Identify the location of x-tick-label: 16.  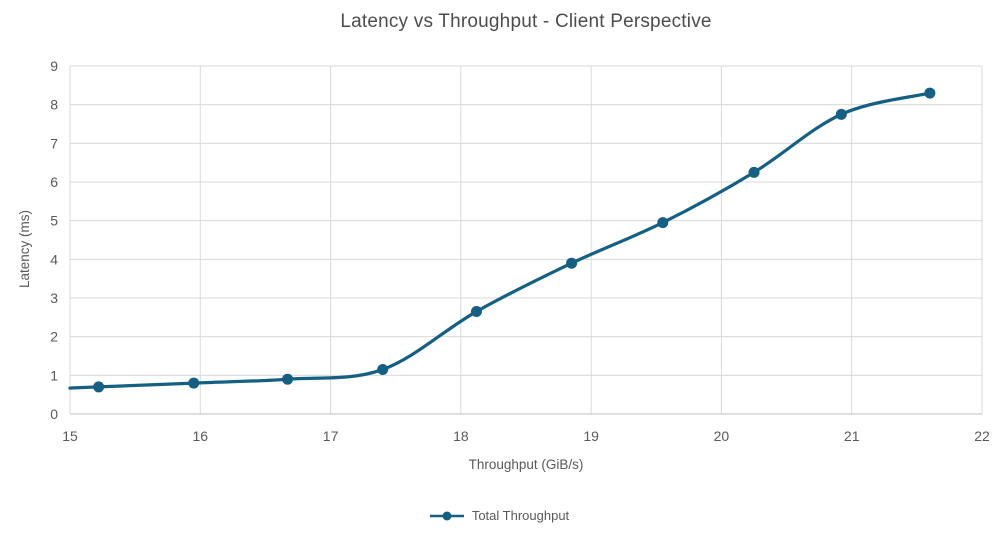
(200, 436).